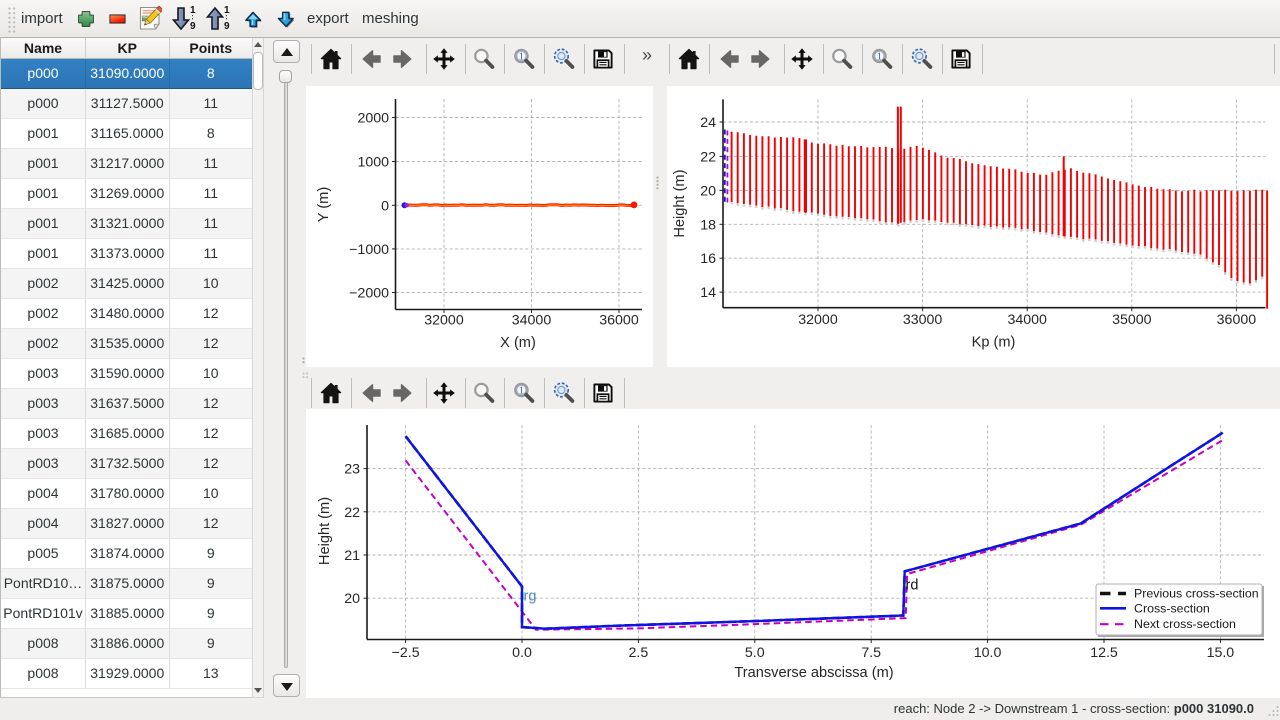 Image resolution: width=1280 pixels, height=720 pixels. What do you see at coordinates (518, 343) in the screenshot?
I see `svg-text: X (m)` at bounding box center [518, 343].